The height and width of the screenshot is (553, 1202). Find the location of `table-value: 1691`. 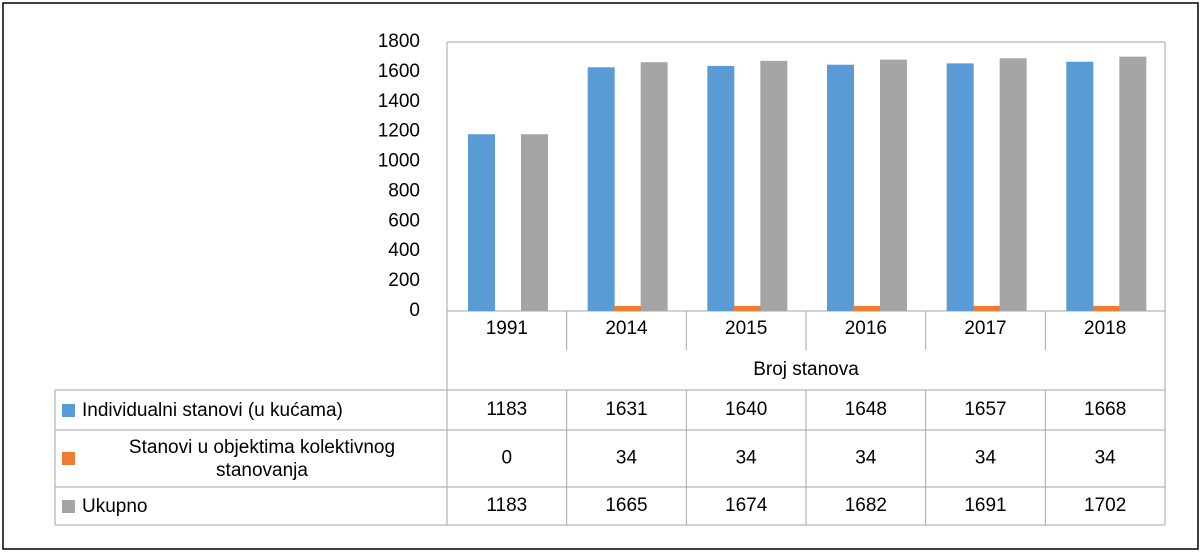

table-value: 1691 is located at coordinates (985, 505).